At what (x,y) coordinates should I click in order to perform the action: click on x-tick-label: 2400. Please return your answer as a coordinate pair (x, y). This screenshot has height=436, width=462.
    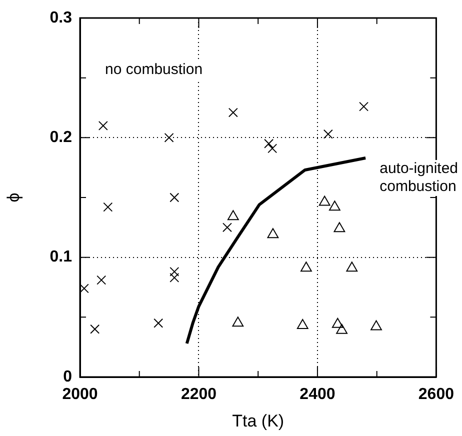
    Looking at the image, I should click on (318, 395).